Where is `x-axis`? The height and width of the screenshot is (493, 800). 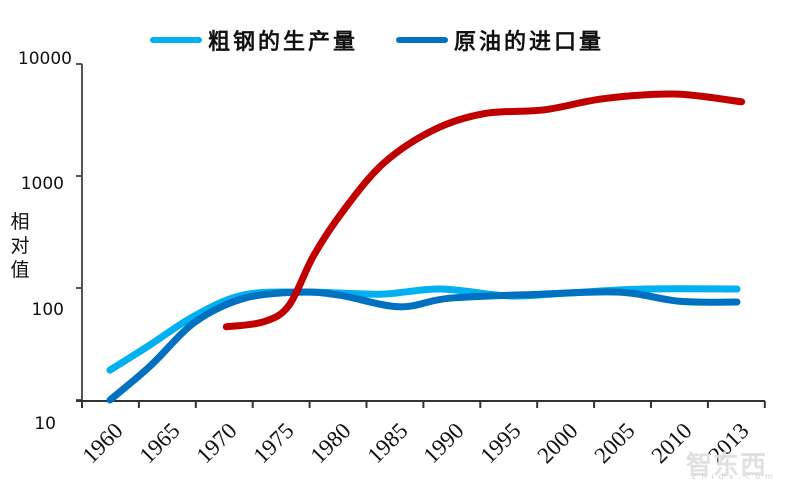
x-axis is located at coordinates (421, 404).